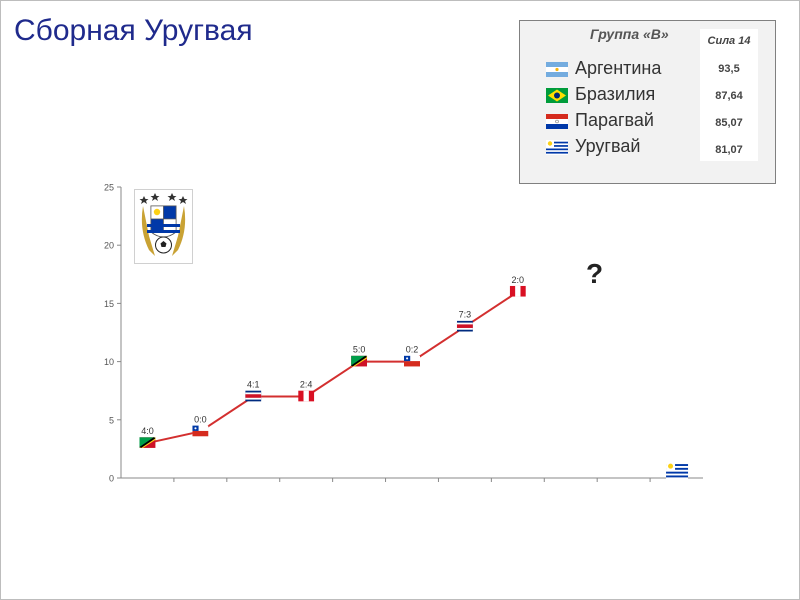  What do you see at coordinates (557, 121) in the screenshot?
I see `paraguay-flag-icon` at bounding box center [557, 121].